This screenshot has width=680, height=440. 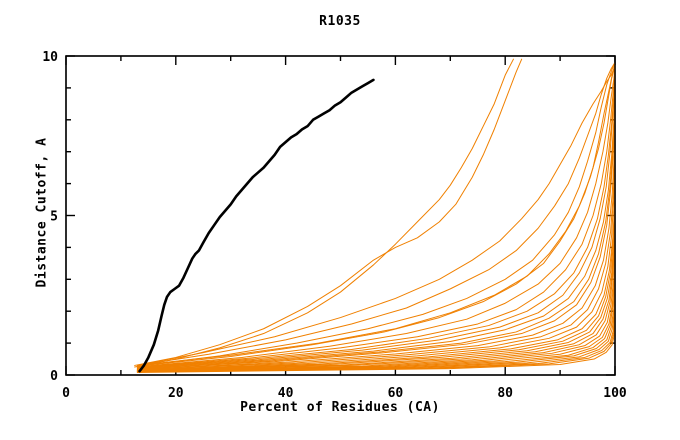 What do you see at coordinates (42, 212) in the screenshot?
I see `y-axis-label: Distance Cutoff, A` at bounding box center [42, 212].